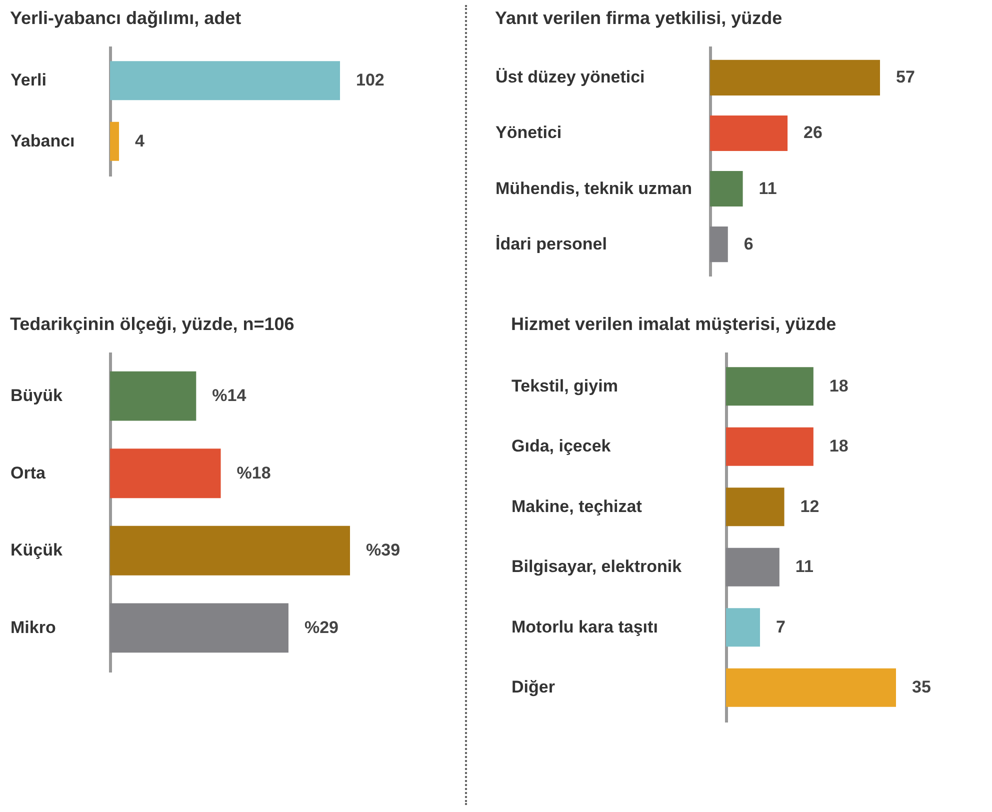 This screenshot has height=812, width=992. I want to click on data-label: 35, so click(921, 687).